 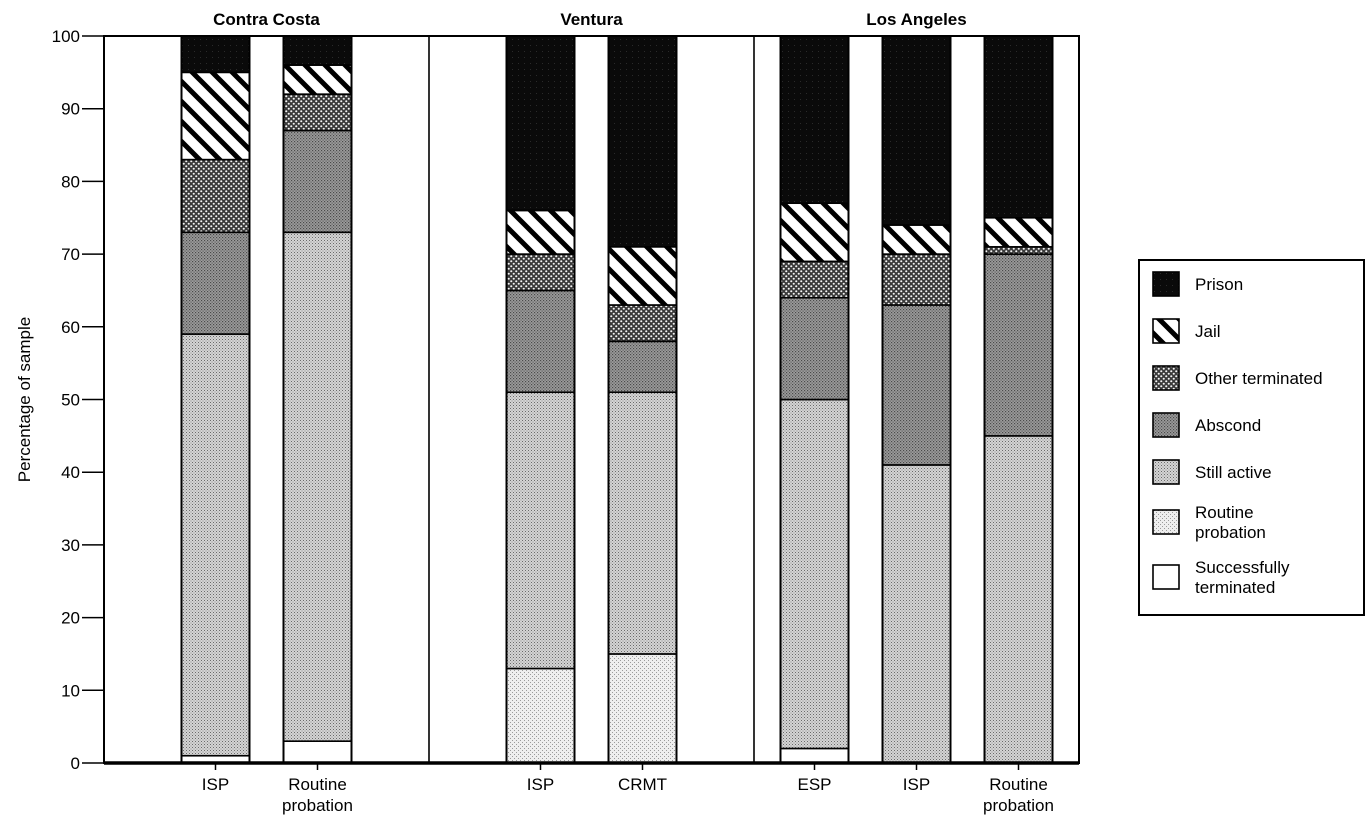 What do you see at coordinates (66, 36) in the screenshot?
I see `y-tick-label-100: 100` at bounding box center [66, 36].